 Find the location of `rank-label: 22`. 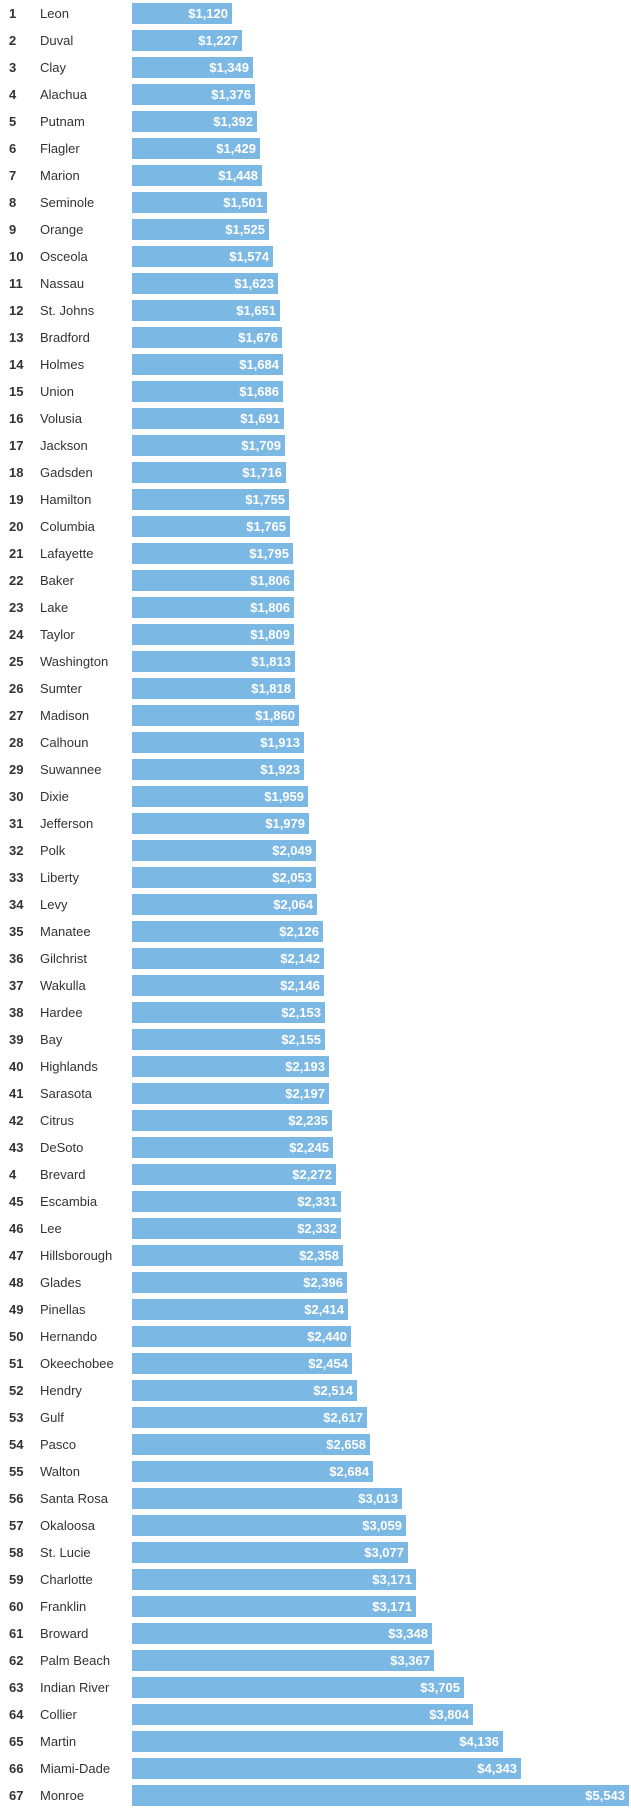

rank-label: 22 is located at coordinates (16, 580).